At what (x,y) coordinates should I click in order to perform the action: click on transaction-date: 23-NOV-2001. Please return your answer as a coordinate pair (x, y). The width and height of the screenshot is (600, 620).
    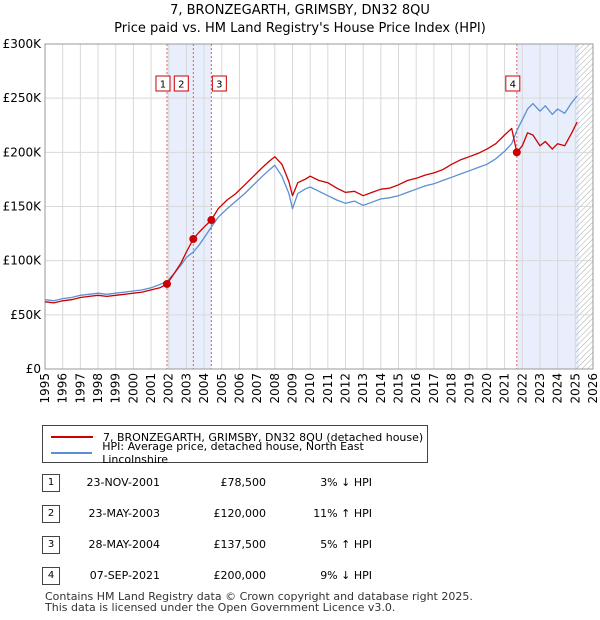
    Looking at the image, I should click on (123, 482).